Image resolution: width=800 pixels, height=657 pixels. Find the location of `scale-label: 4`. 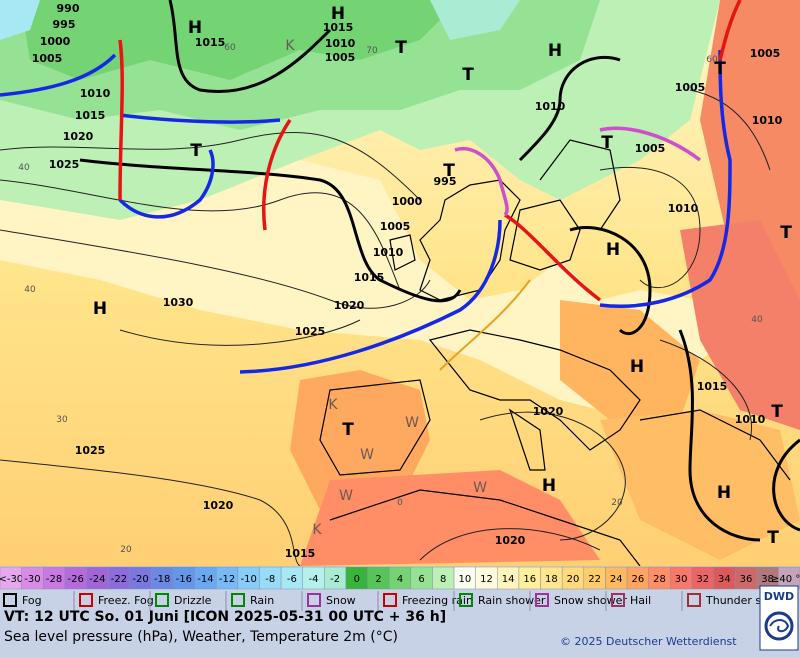

scale-label: 4 is located at coordinates (400, 579).